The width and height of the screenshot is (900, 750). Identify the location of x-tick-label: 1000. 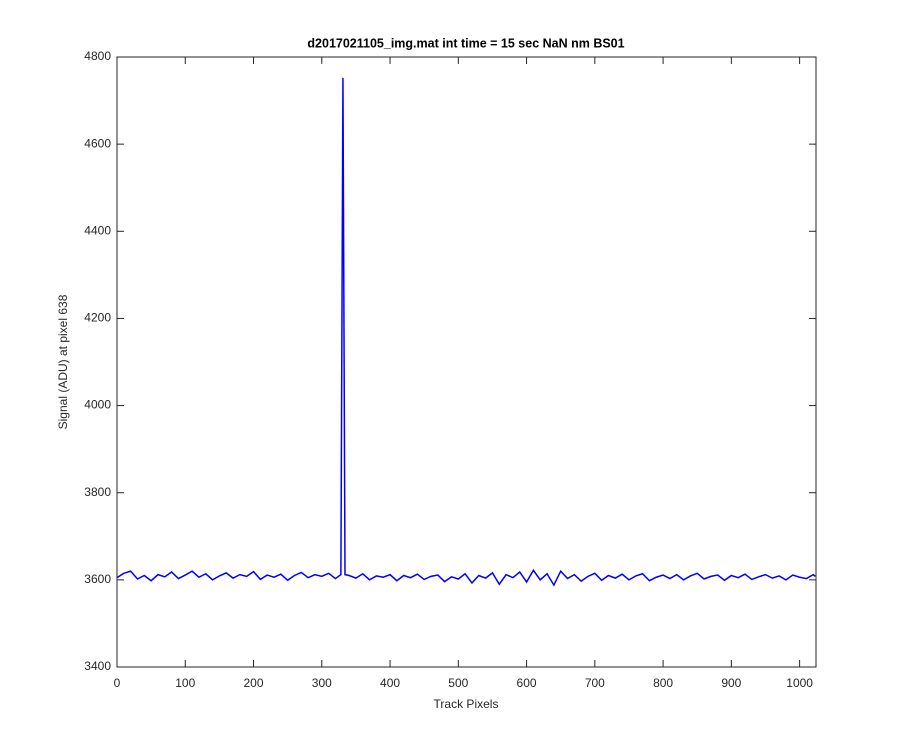
(799, 683).